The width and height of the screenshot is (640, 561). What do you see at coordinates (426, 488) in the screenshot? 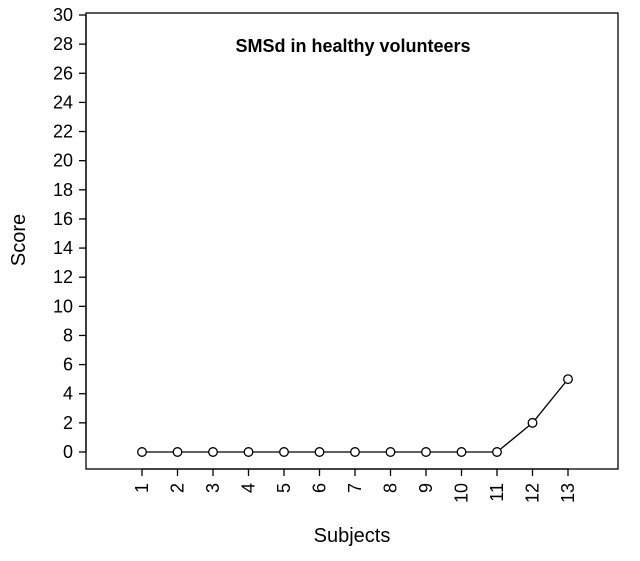
I see `x-tick-label: 9` at bounding box center [426, 488].